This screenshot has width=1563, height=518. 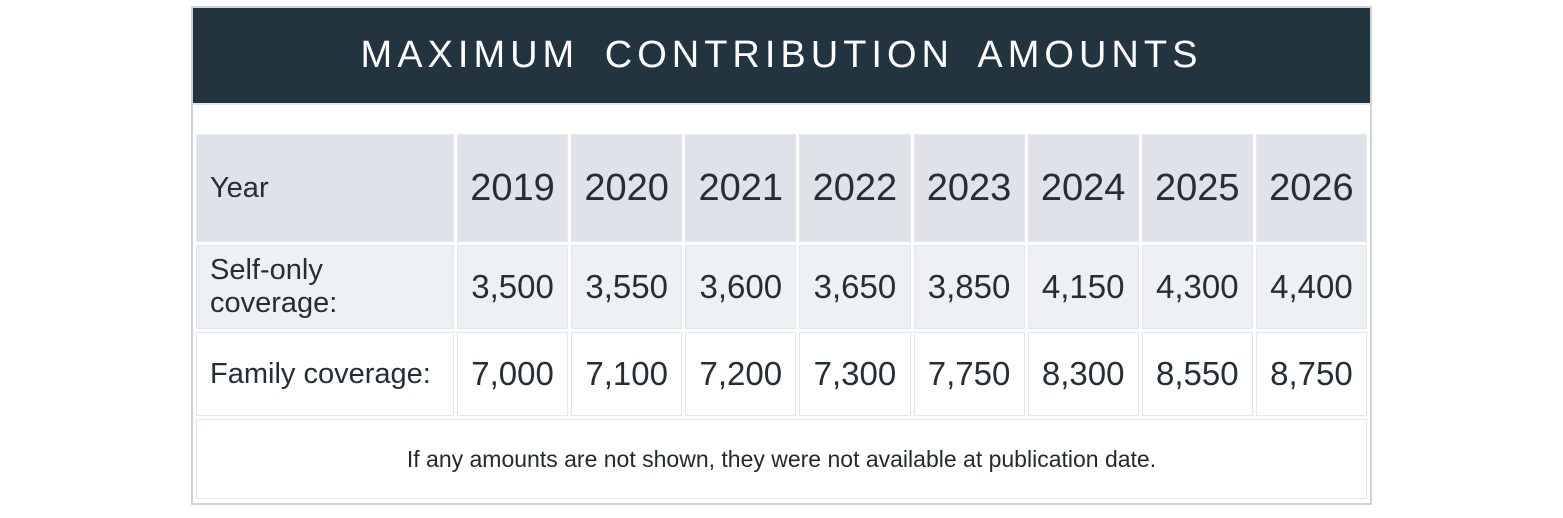 I want to click on header-year-label: Year, so click(x=325, y=188).